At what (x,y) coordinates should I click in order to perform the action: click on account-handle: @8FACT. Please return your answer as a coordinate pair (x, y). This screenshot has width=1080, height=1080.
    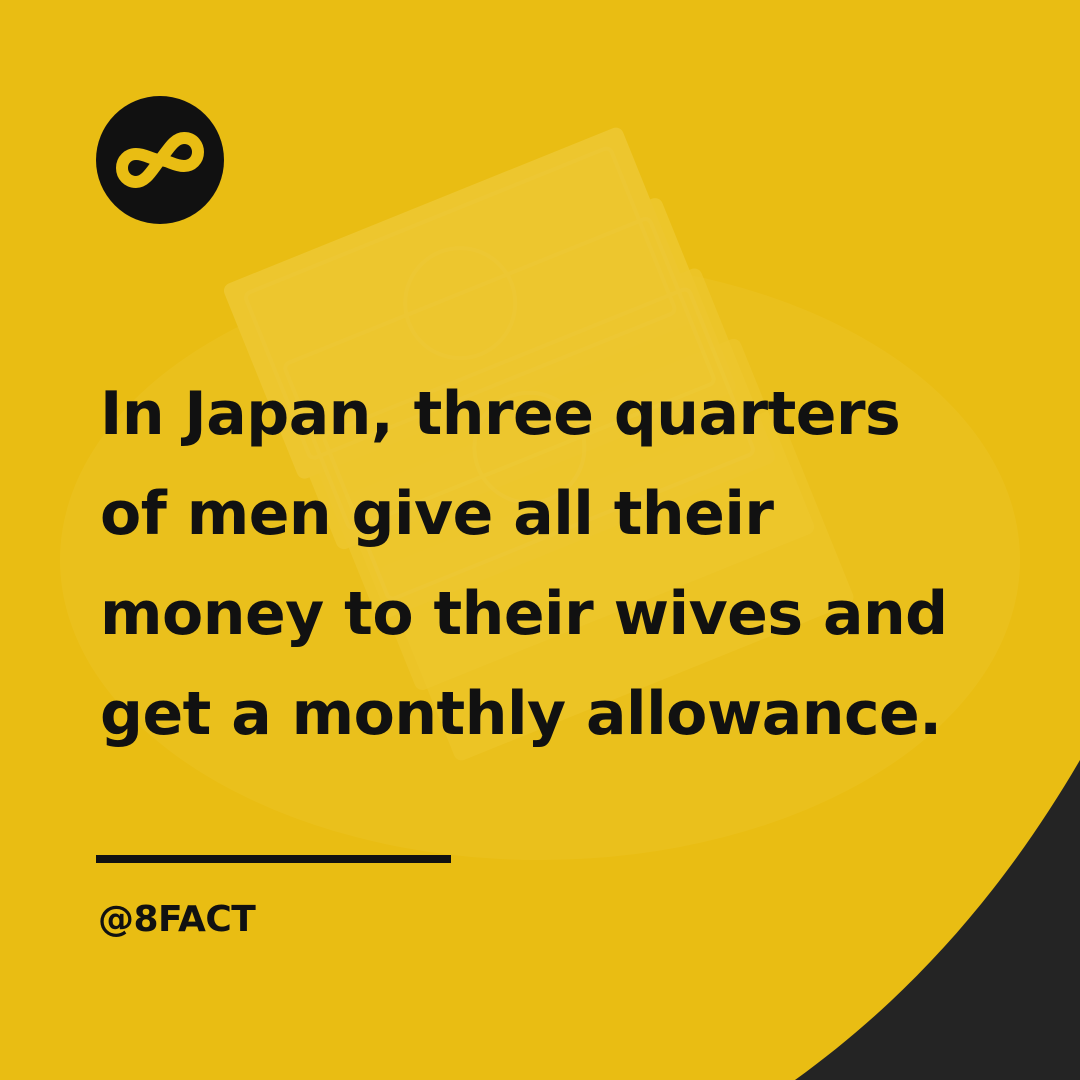
    Looking at the image, I should click on (177, 919).